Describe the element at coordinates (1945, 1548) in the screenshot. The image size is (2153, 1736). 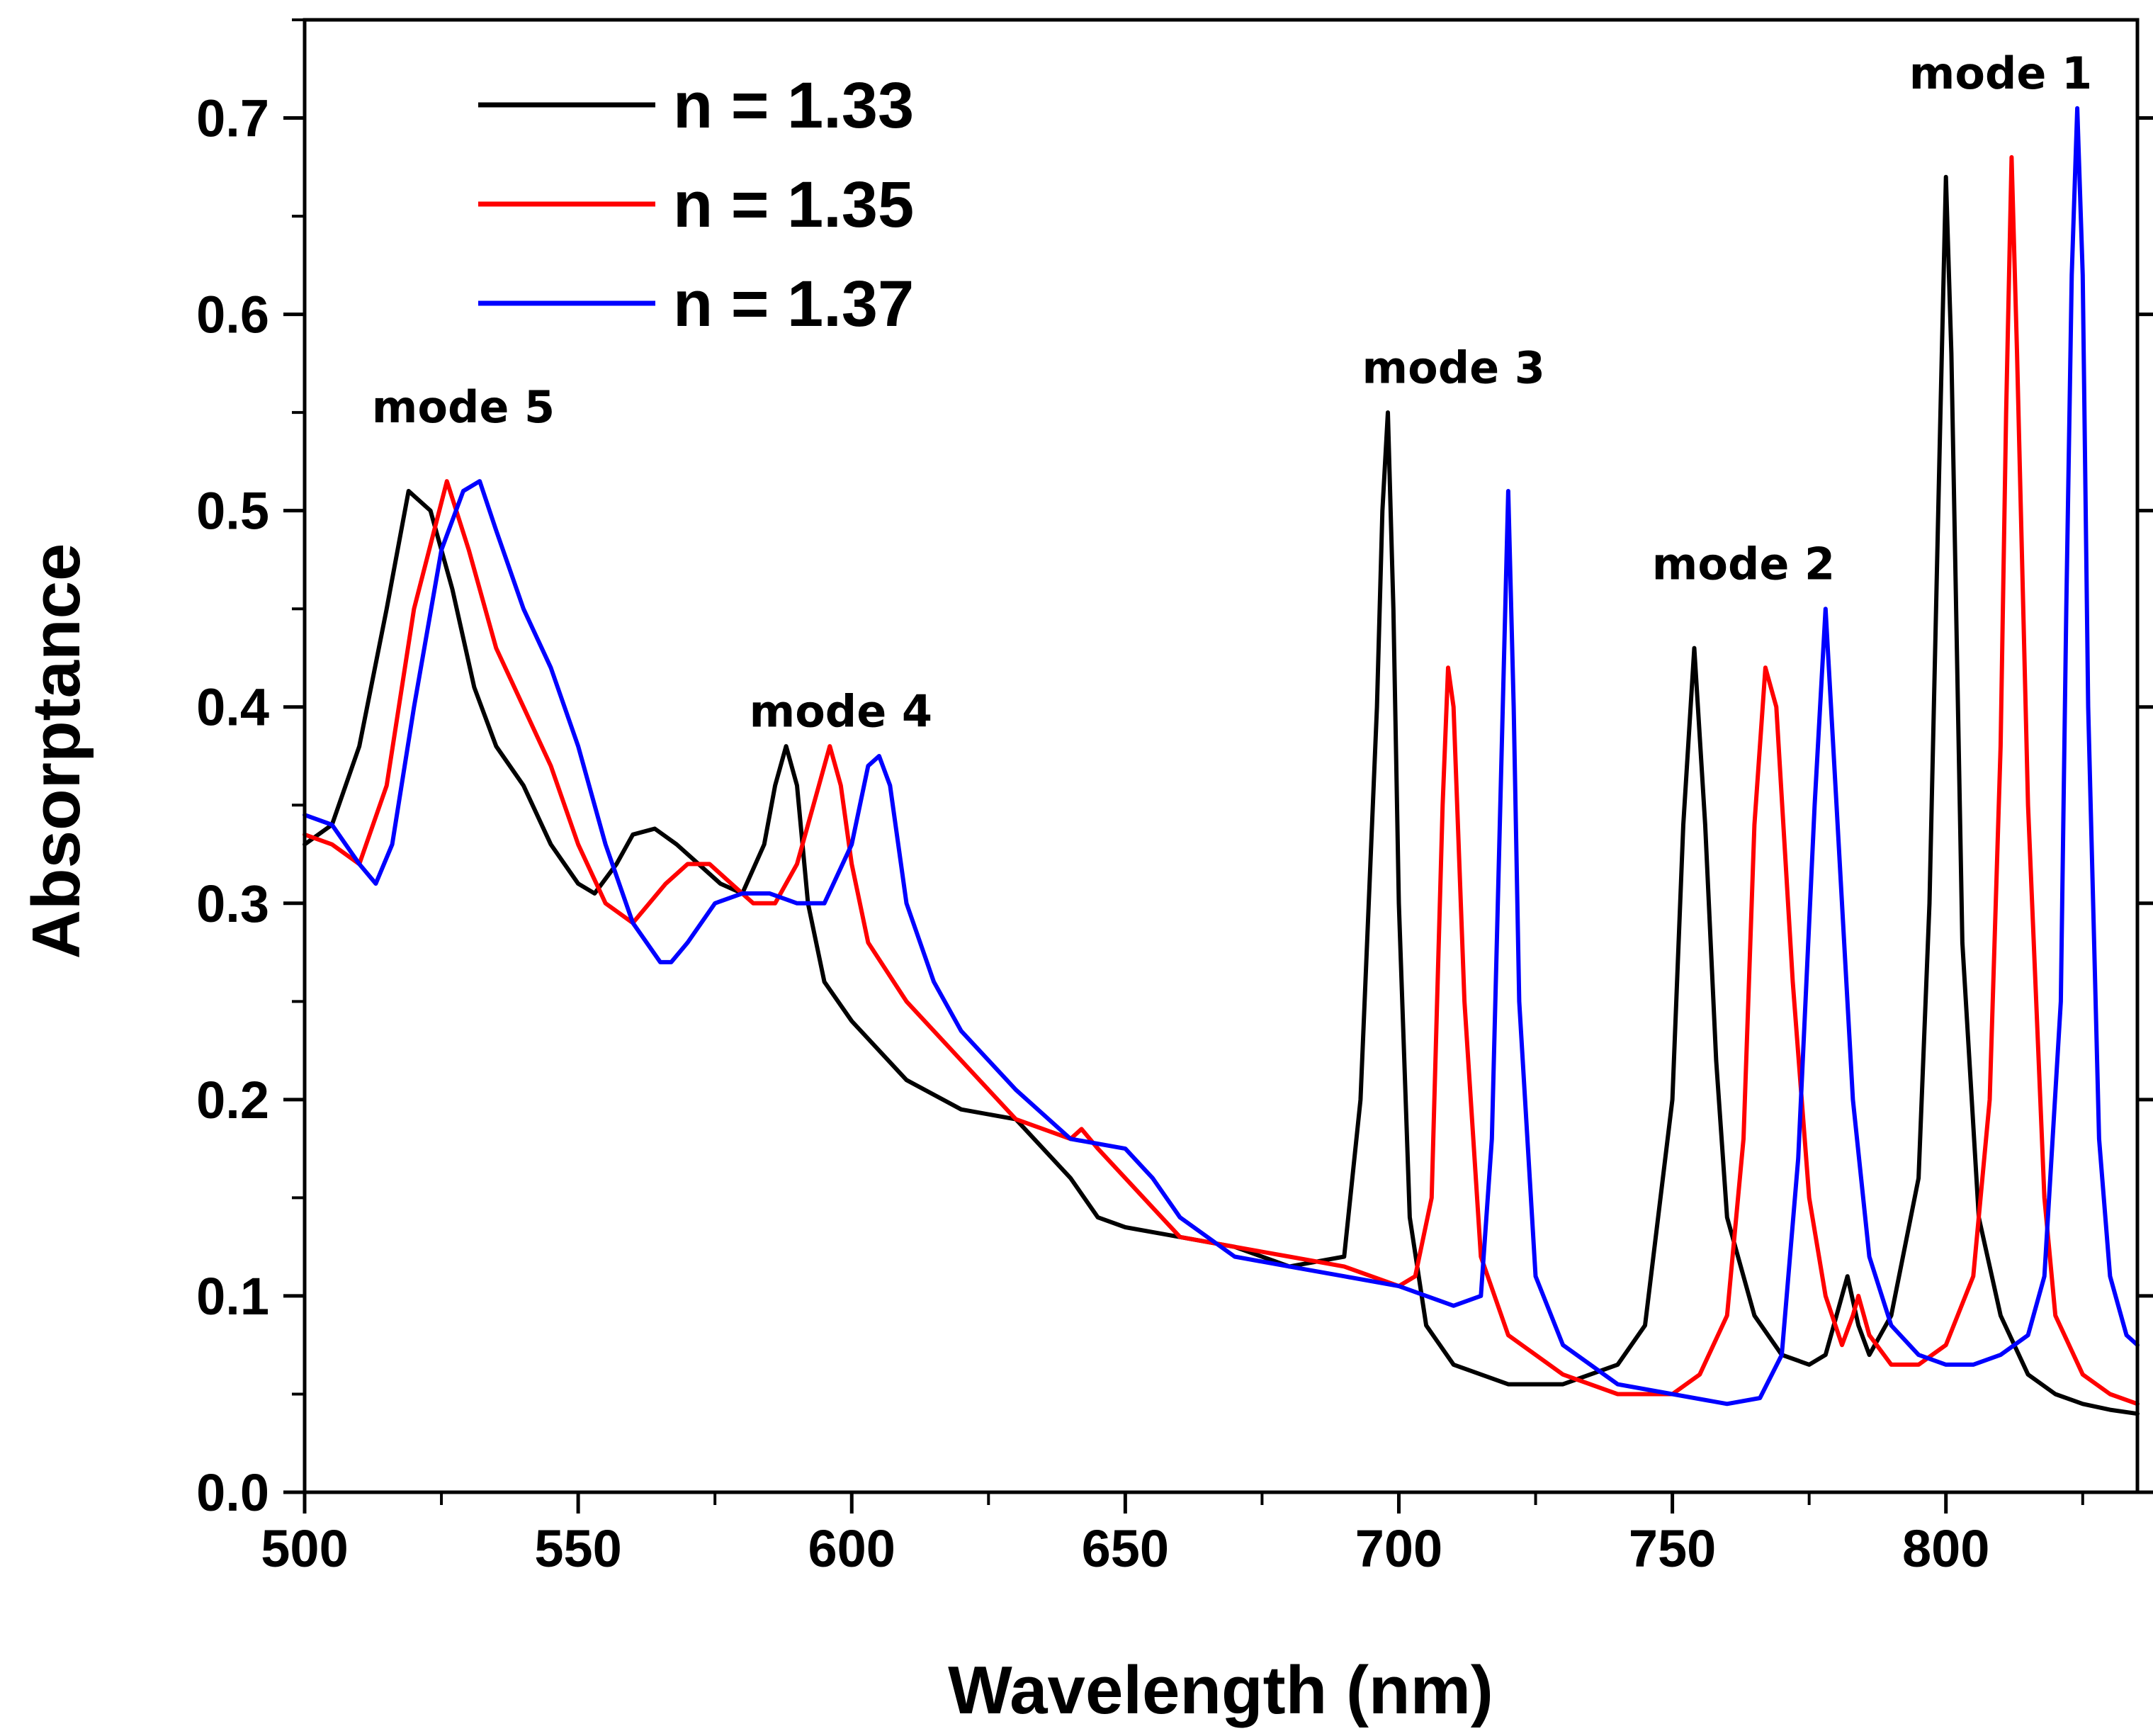
I see `x-tick-label: 800` at that location.